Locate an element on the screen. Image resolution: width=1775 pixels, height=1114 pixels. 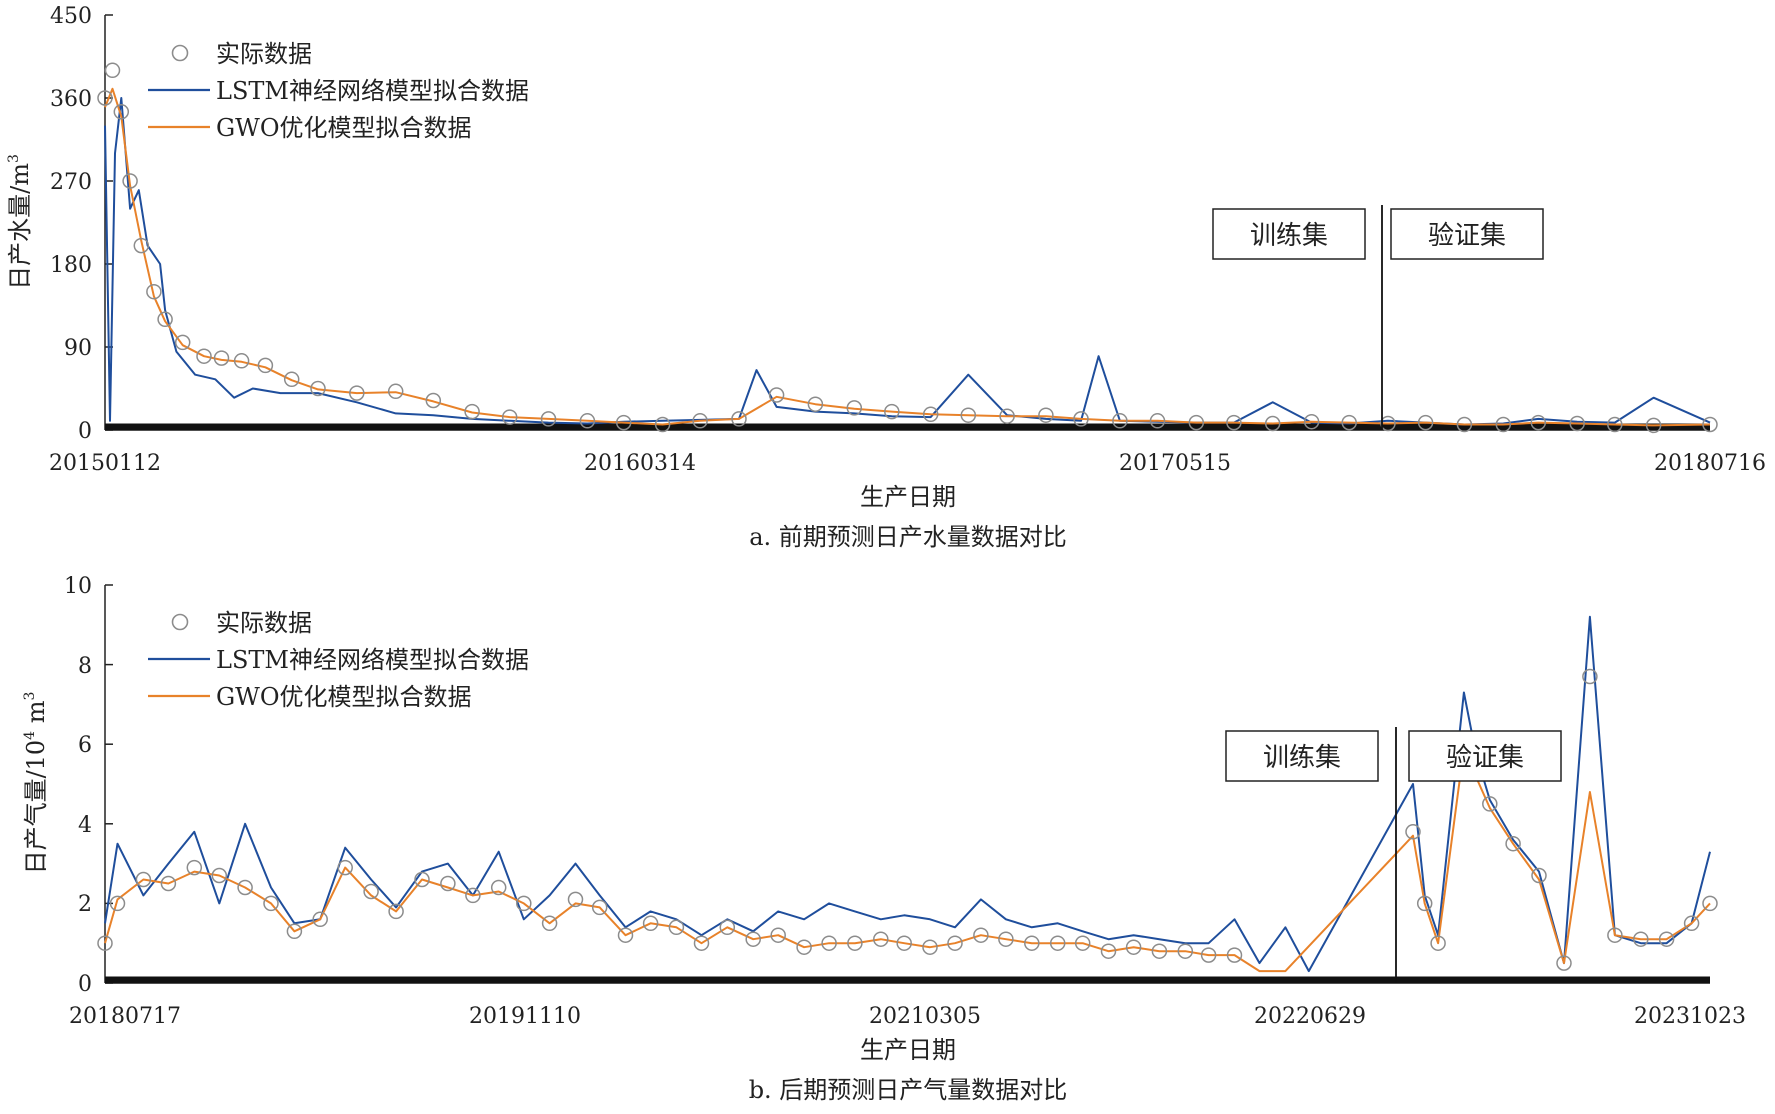
chart-a-x-tick-label: 20180716 is located at coordinates (1710, 463).